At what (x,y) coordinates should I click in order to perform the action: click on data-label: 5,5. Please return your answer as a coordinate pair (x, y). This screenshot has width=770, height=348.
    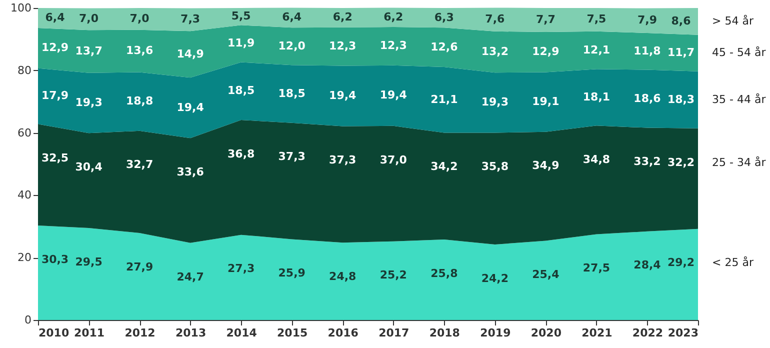
    Looking at the image, I should click on (241, 16).